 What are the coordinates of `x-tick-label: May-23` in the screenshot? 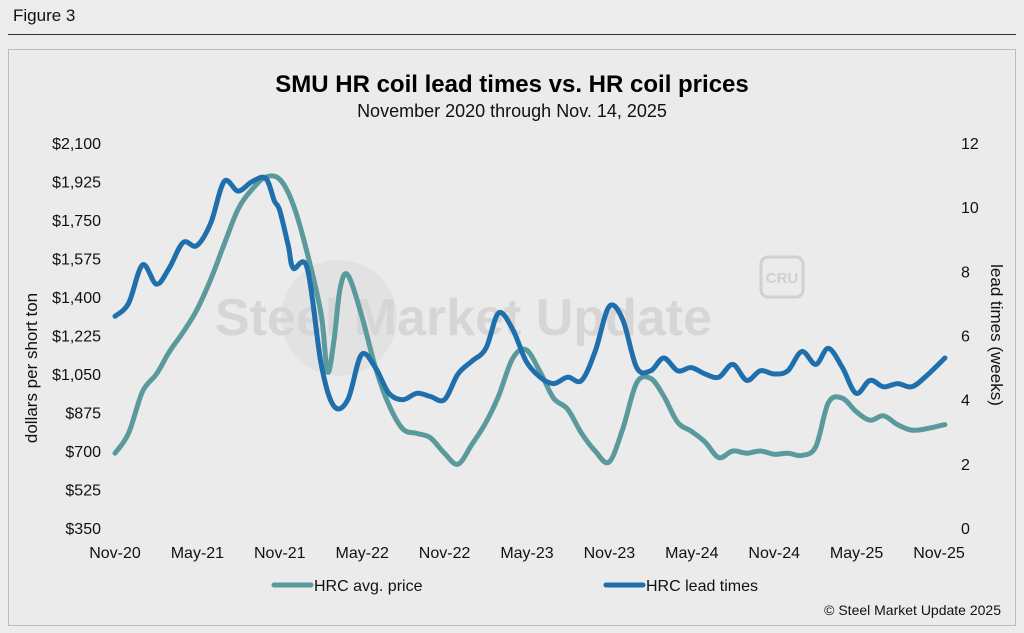 It's located at (526, 553).